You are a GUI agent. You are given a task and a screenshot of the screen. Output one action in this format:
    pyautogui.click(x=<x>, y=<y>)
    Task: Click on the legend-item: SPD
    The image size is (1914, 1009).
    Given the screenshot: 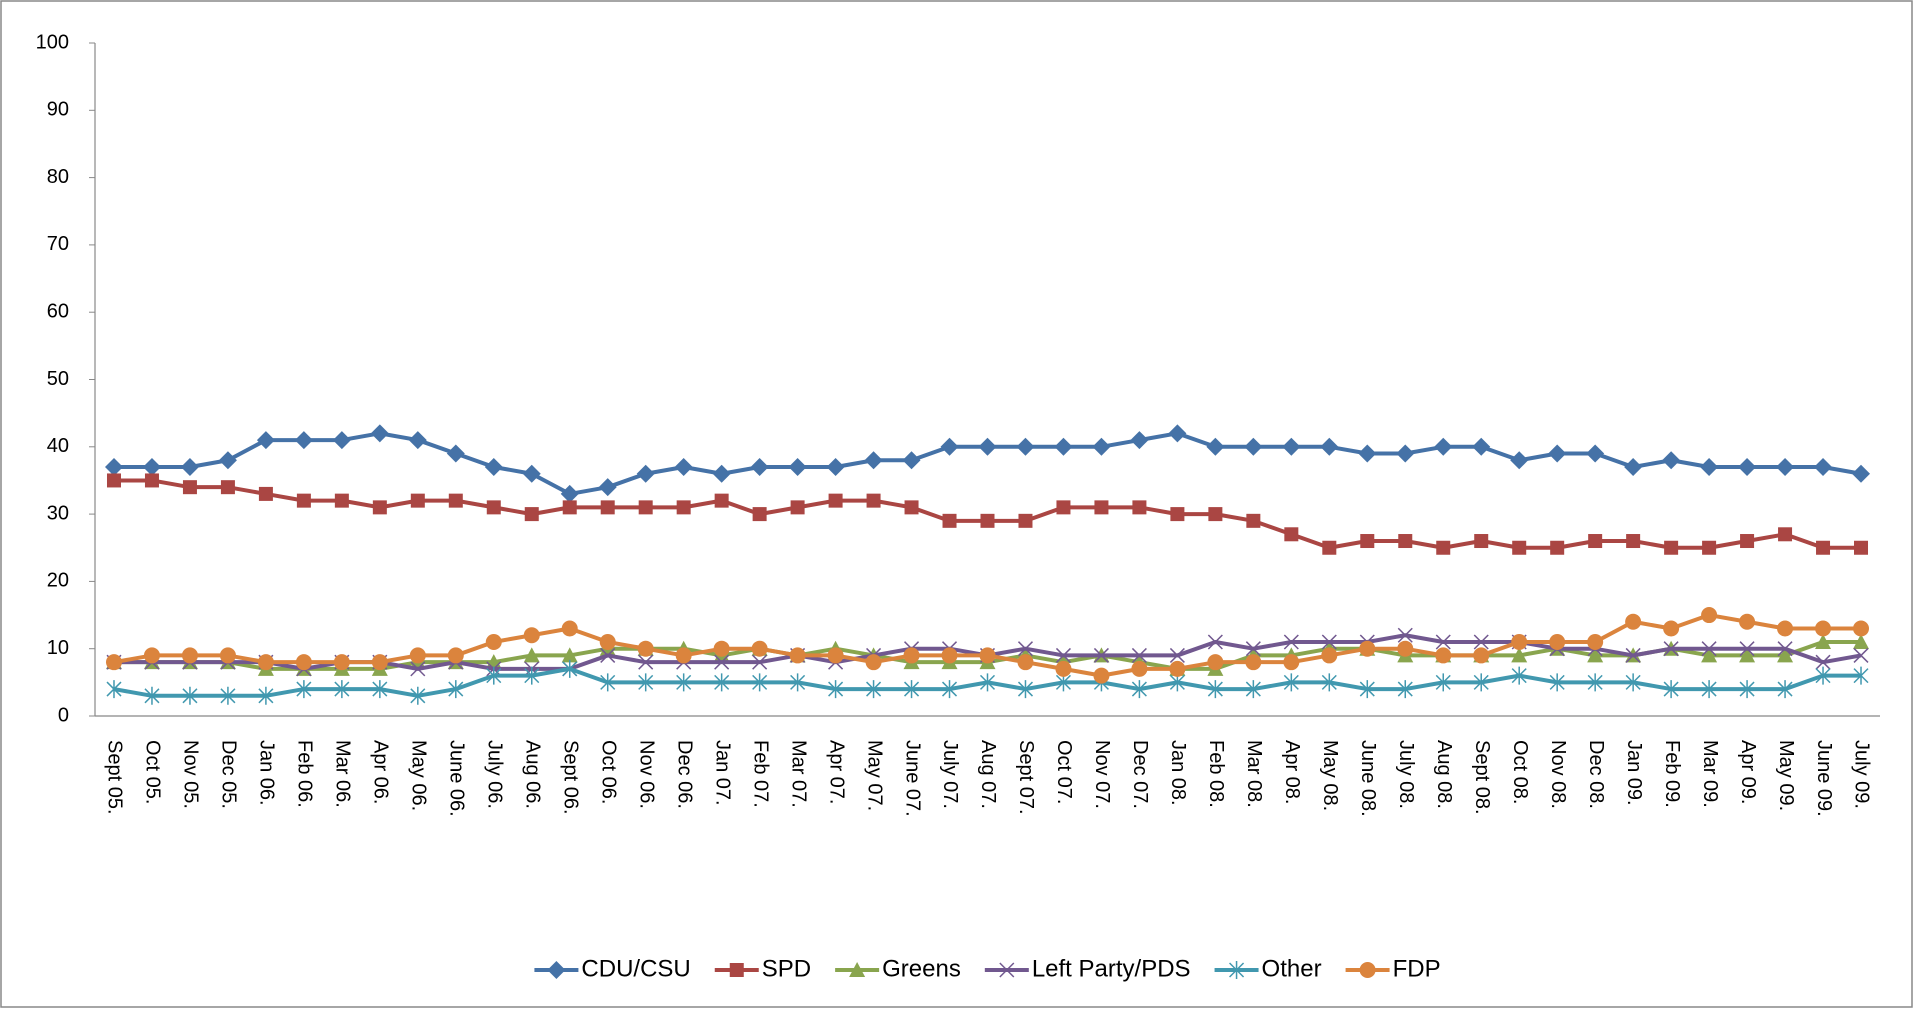 What is the action you would take?
    pyautogui.click(x=762, y=968)
    